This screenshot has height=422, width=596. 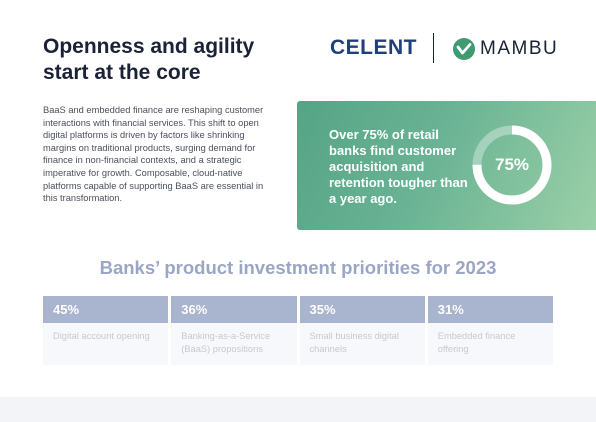 What do you see at coordinates (234, 309) in the screenshot?
I see `priority-percent: 36%` at bounding box center [234, 309].